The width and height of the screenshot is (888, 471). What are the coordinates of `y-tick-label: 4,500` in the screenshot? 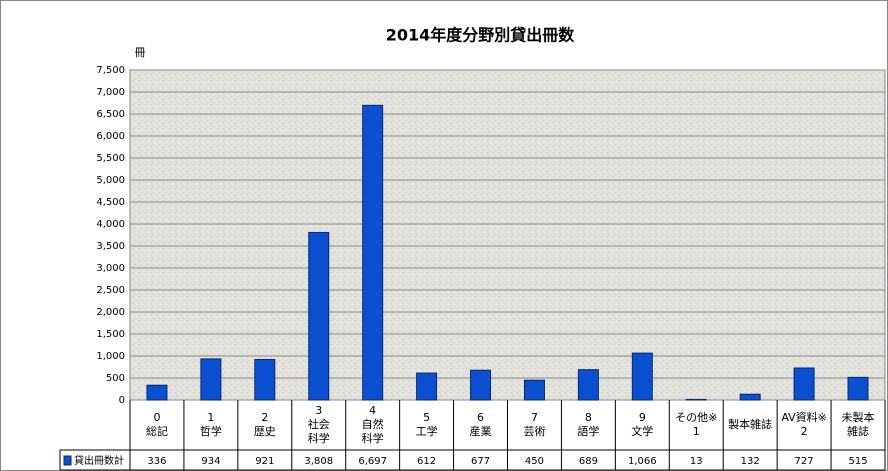 It's located at (110, 202).